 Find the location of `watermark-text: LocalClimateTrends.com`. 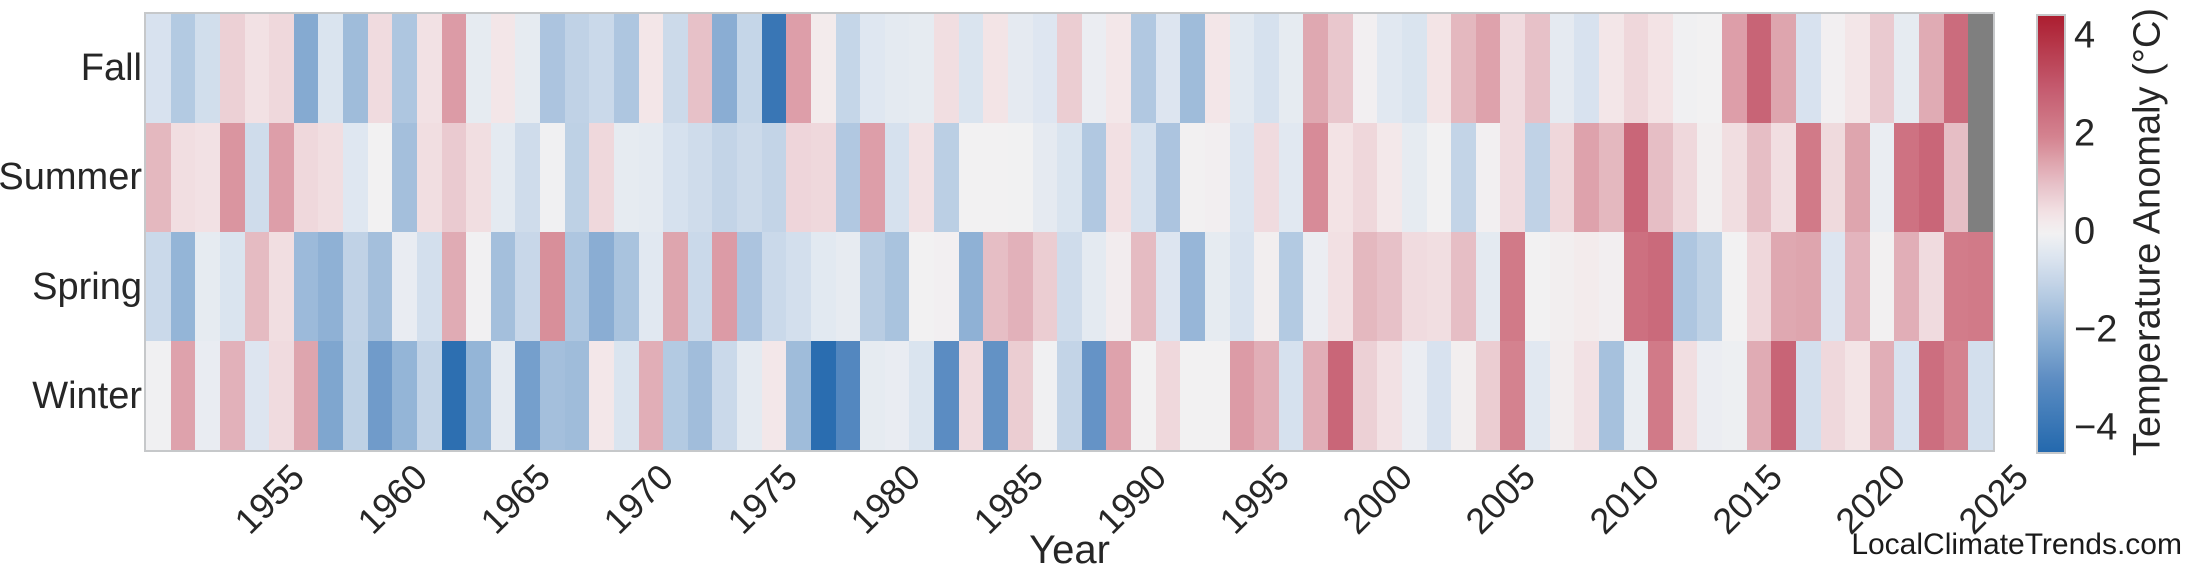

watermark-text: LocalClimateTrends.com is located at coordinates (2016, 544).